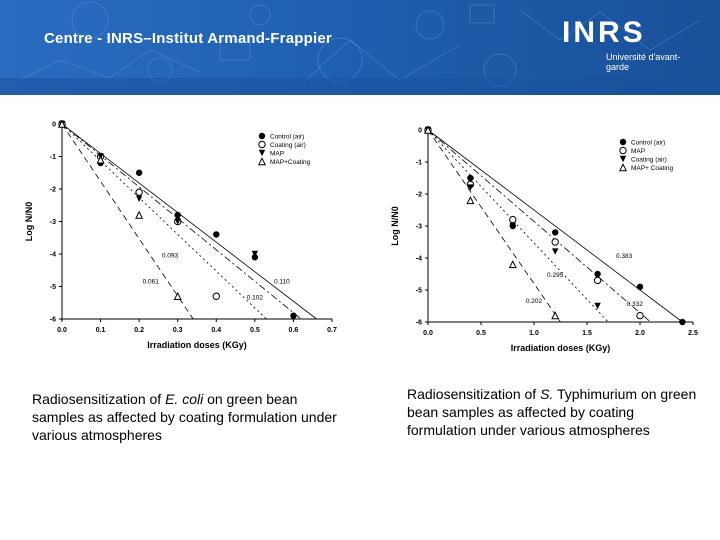 The width and height of the screenshot is (720, 540). Describe the element at coordinates (101, 330) in the screenshot. I see `x-tick-label: 0.1` at that location.